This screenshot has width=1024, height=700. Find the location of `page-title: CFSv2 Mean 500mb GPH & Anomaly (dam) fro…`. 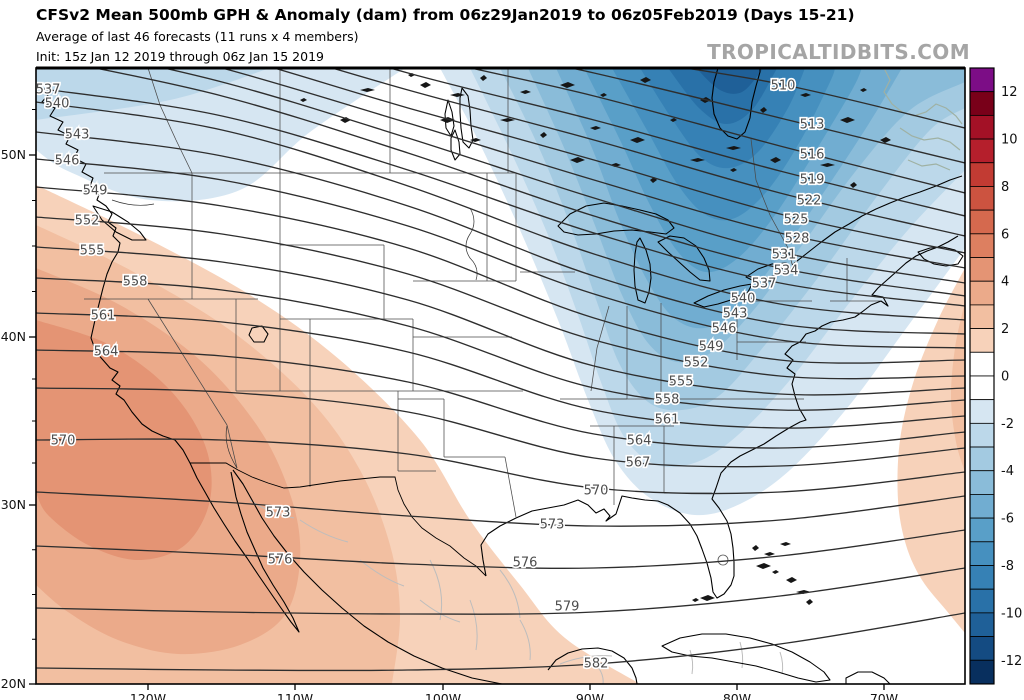

page-title: CFSv2 Mean 500mb GPH & Anomaly (dam) fro… is located at coordinates (445, 15).